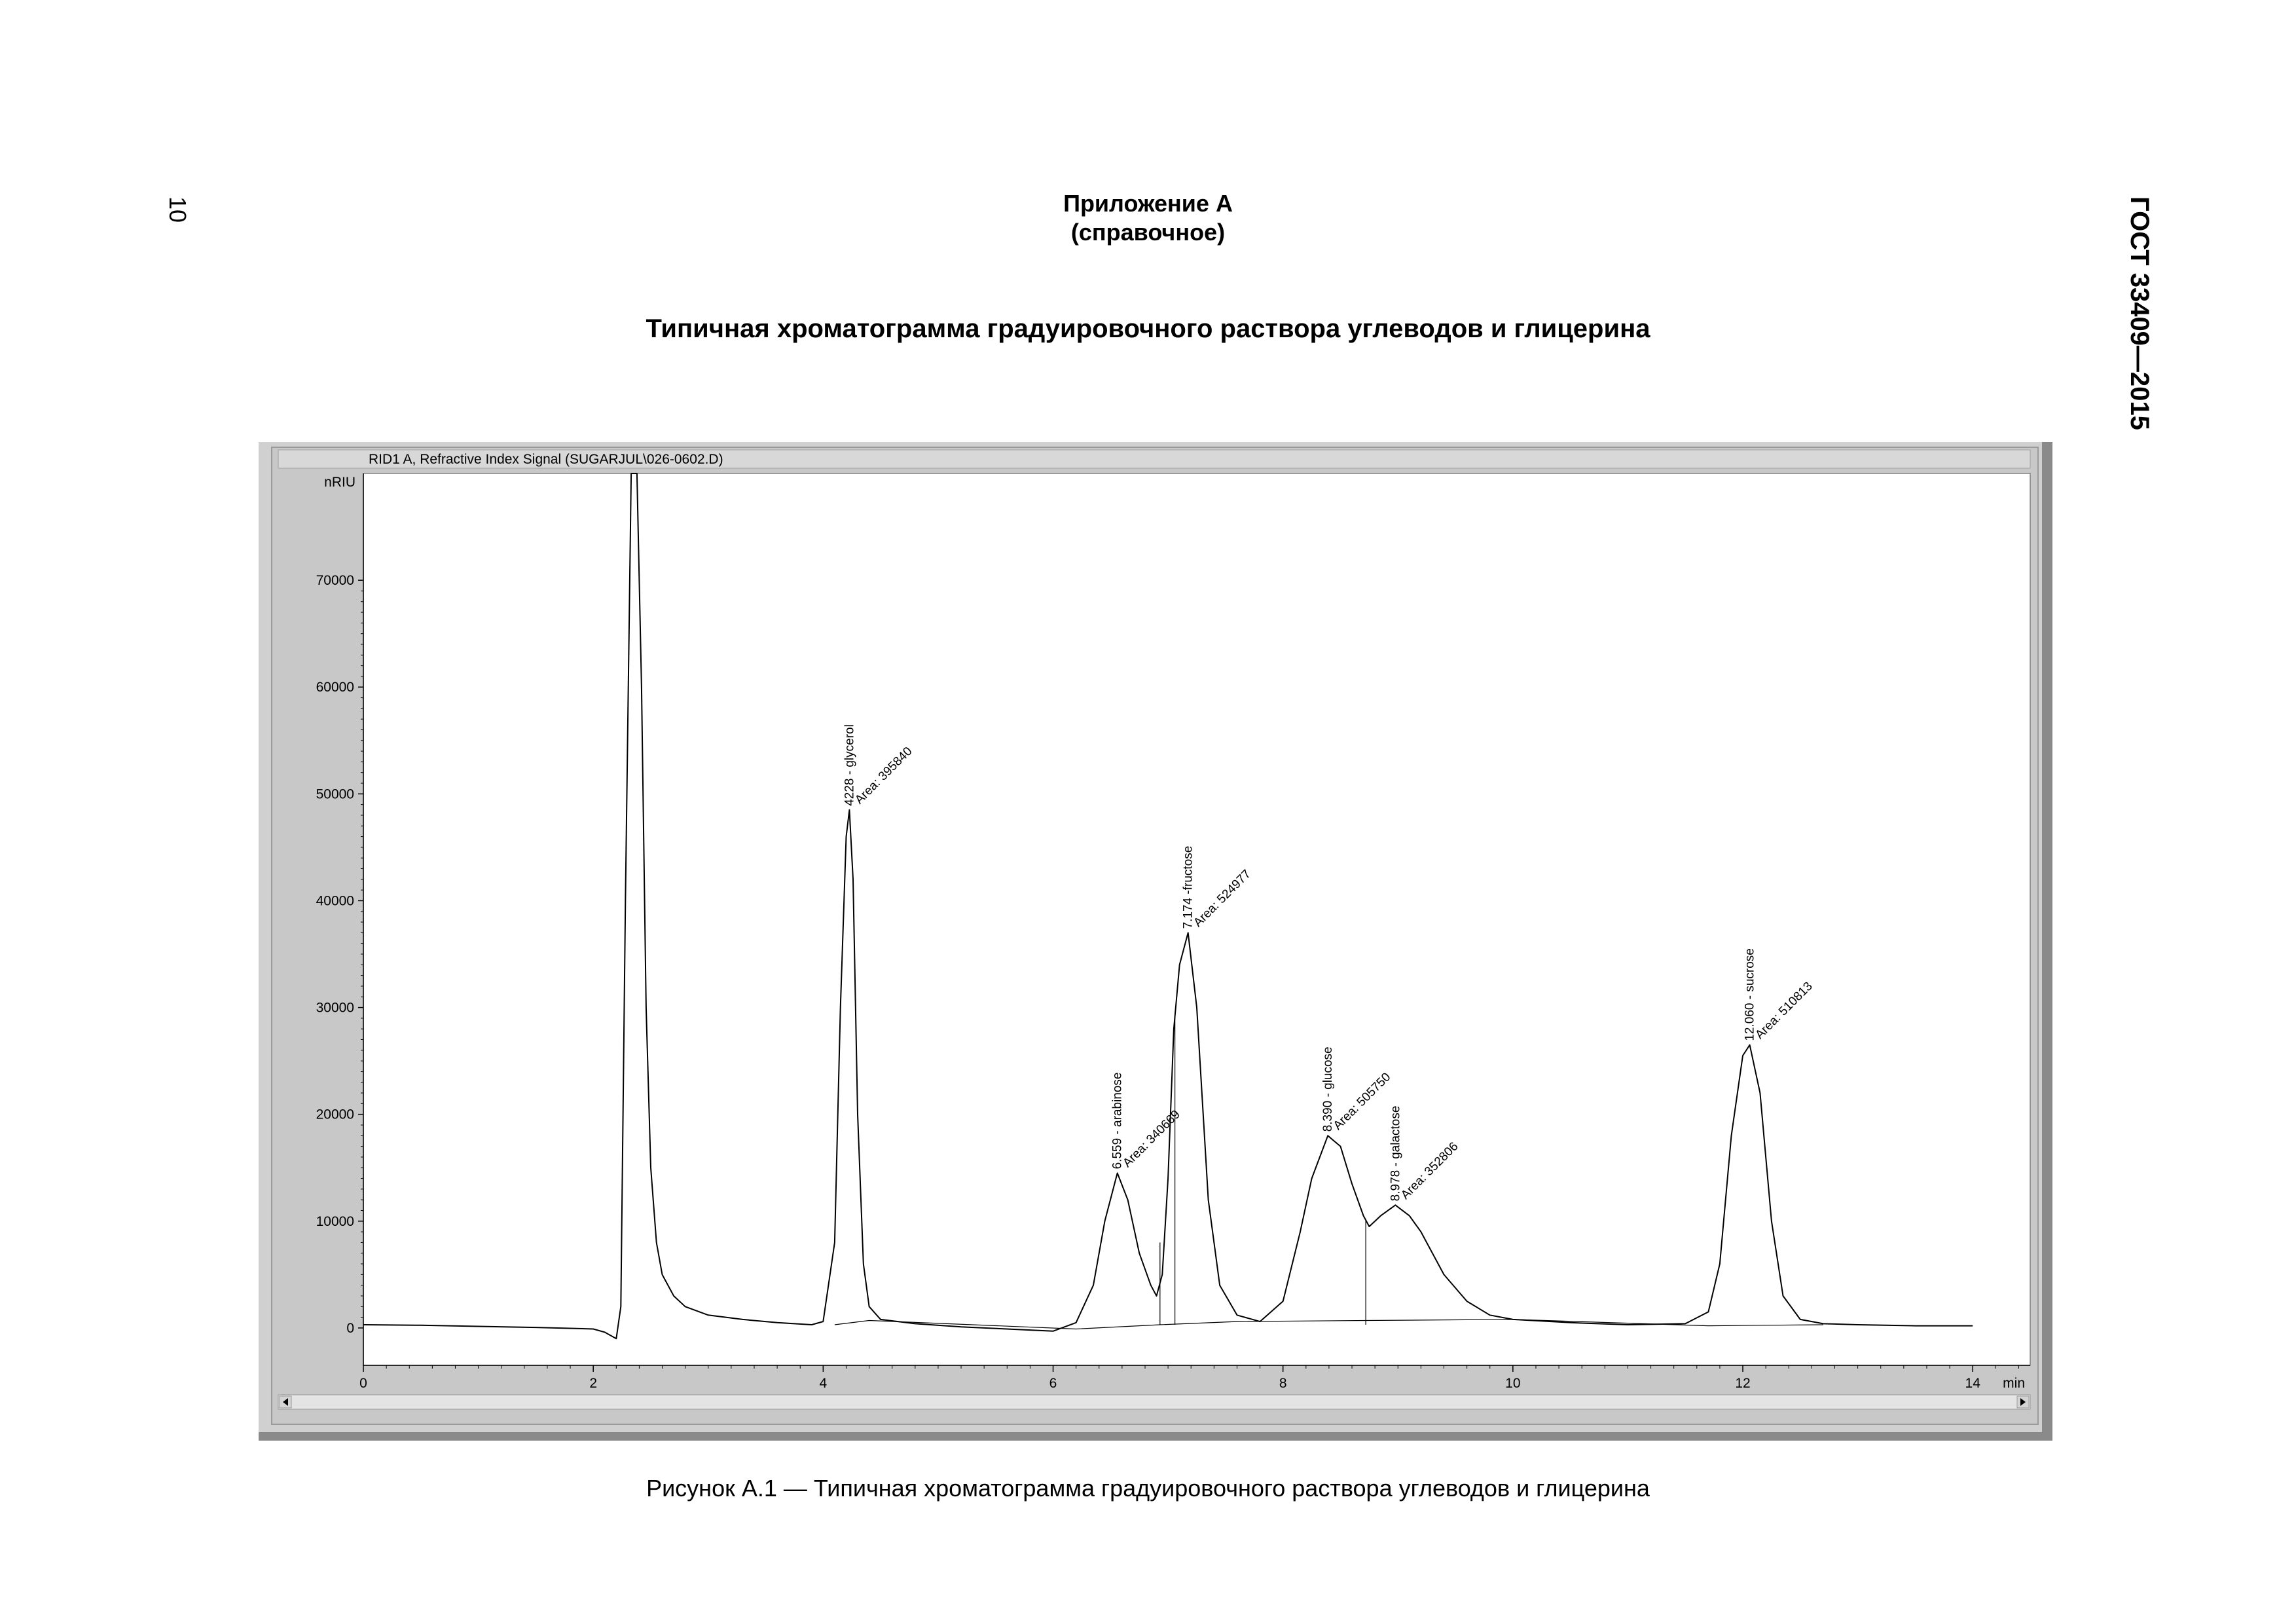  Describe the element at coordinates (1283, 1383) in the screenshot. I see `x-tick-label: 8` at that location.